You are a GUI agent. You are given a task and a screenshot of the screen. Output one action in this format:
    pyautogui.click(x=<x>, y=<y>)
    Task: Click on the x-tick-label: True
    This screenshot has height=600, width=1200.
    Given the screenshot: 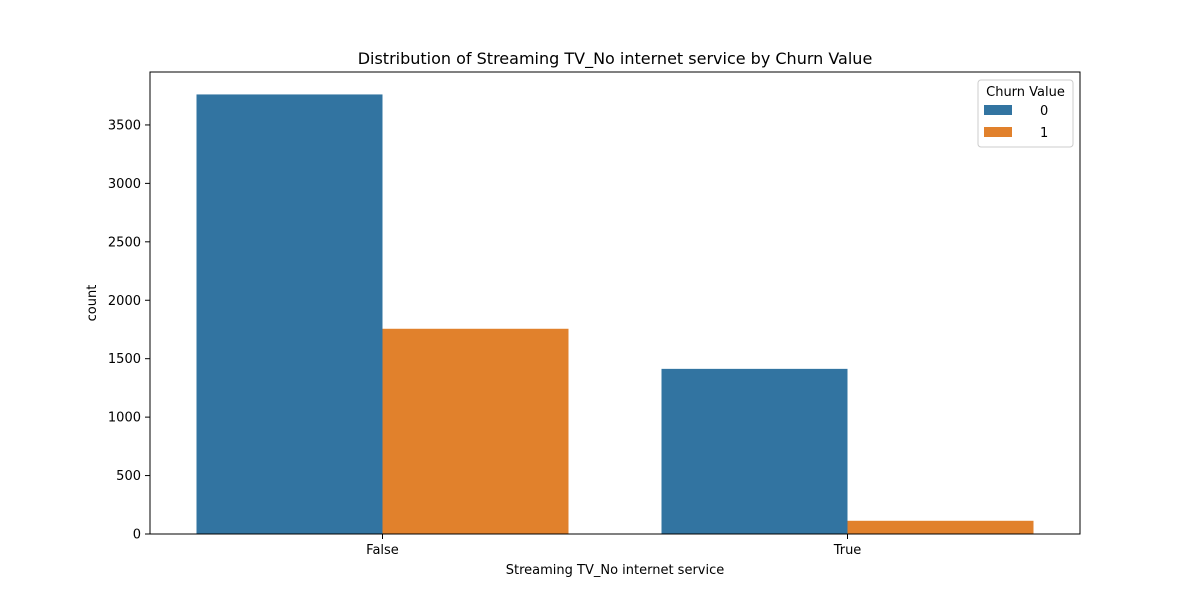 What is the action you would take?
    pyautogui.click(x=847, y=550)
    